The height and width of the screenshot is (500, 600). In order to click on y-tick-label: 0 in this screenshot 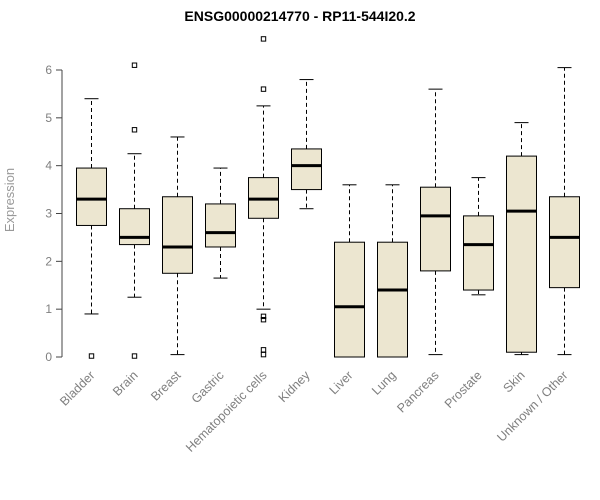, I will do `click(48, 357)`.